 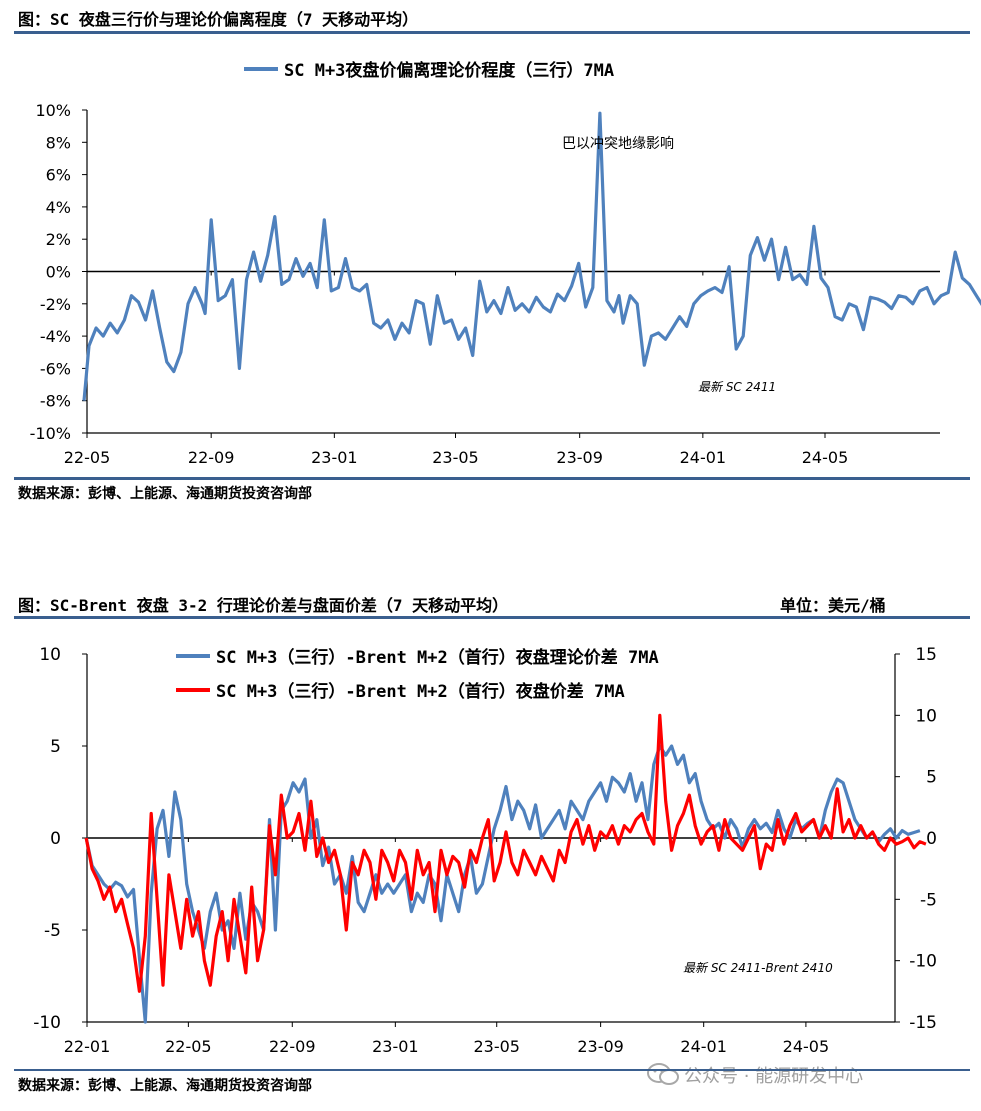 I want to click on figure1-y-tick-label: 4%, so click(x=58, y=207).